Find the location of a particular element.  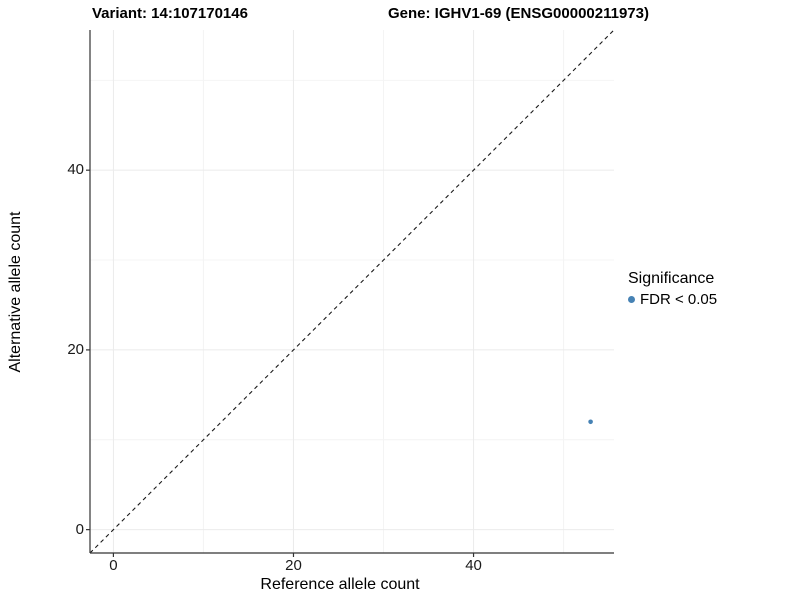

legend: Significance FDR < 0.05 is located at coordinates (672, 289).